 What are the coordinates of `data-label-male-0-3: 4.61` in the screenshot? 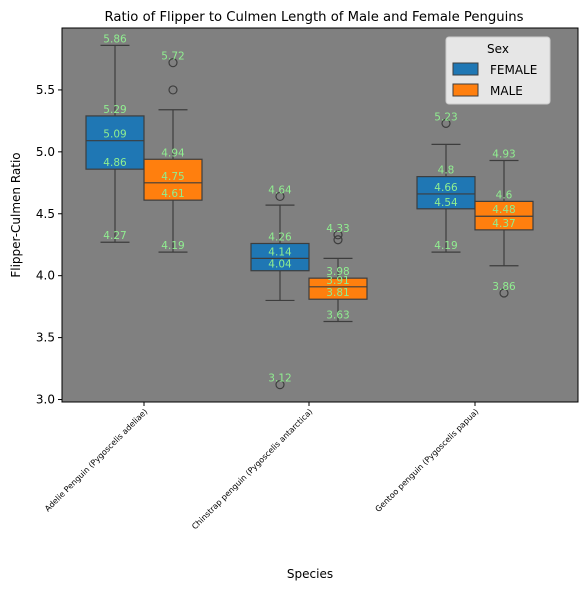 It's located at (172, 194).